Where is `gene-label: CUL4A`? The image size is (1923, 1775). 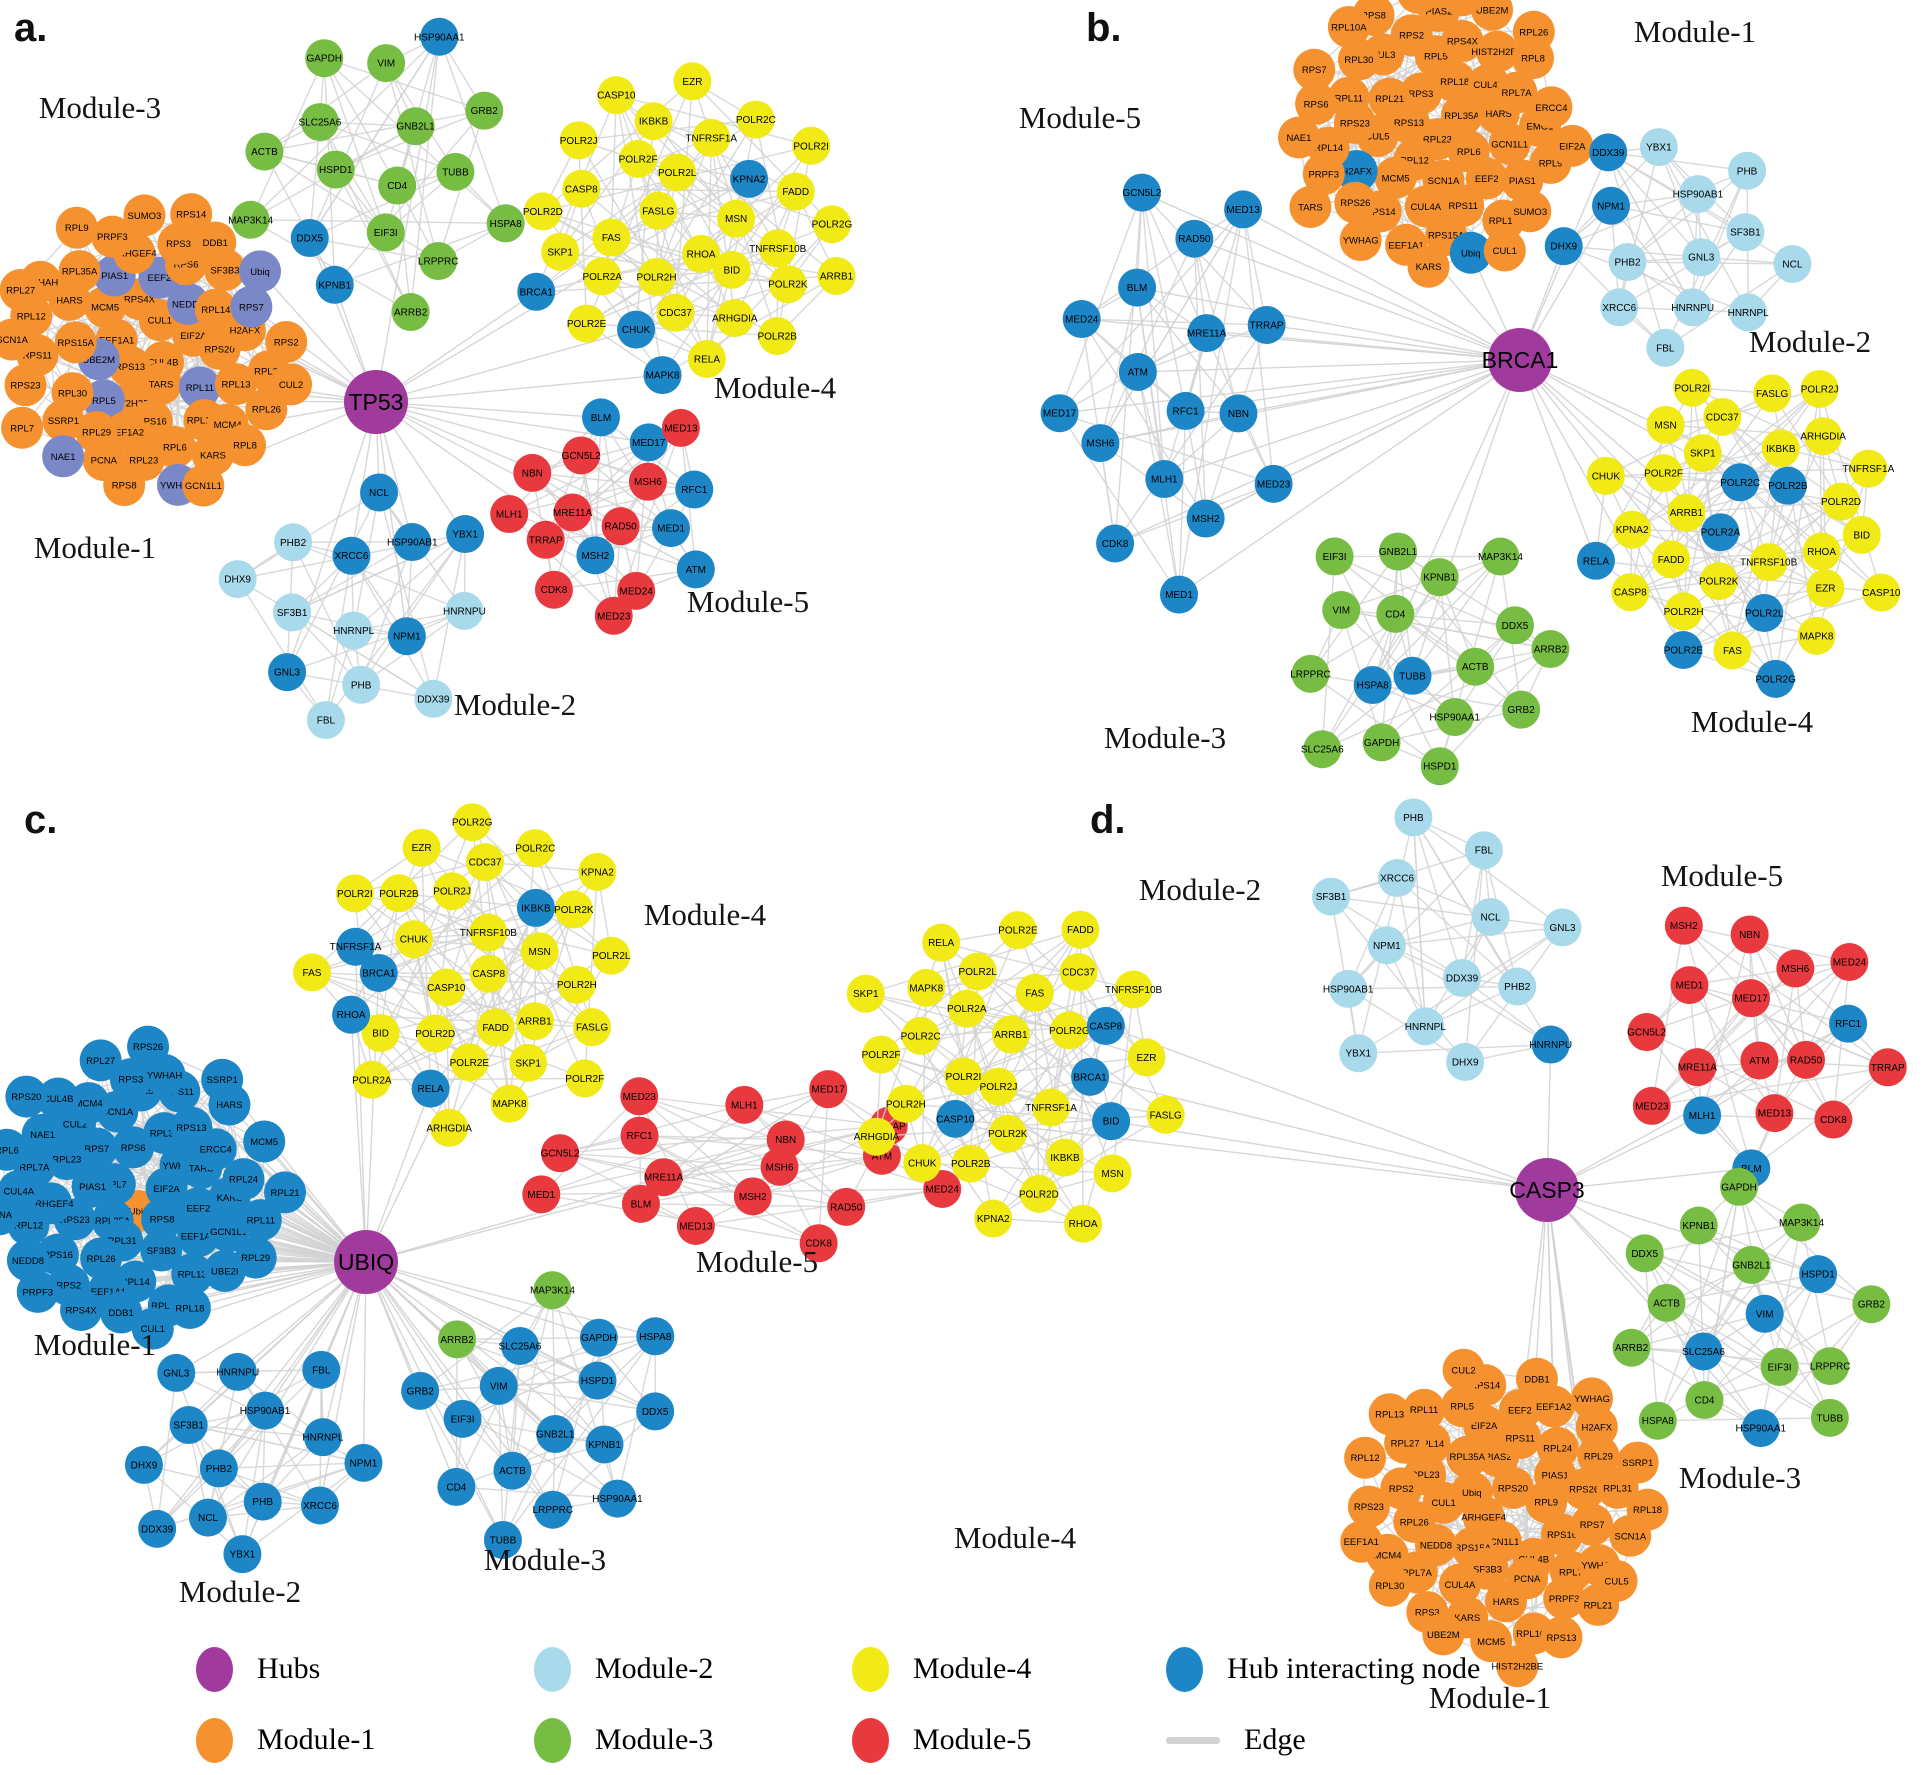
gene-label: CUL4A is located at coordinates (1425, 207).